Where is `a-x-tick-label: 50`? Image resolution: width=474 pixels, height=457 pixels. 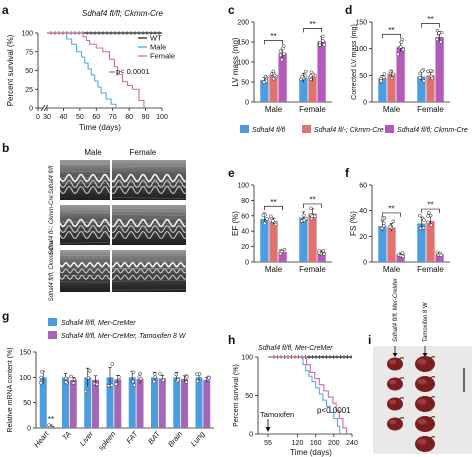 a-x-tick-label: 50 is located at coordinates (80, 117).